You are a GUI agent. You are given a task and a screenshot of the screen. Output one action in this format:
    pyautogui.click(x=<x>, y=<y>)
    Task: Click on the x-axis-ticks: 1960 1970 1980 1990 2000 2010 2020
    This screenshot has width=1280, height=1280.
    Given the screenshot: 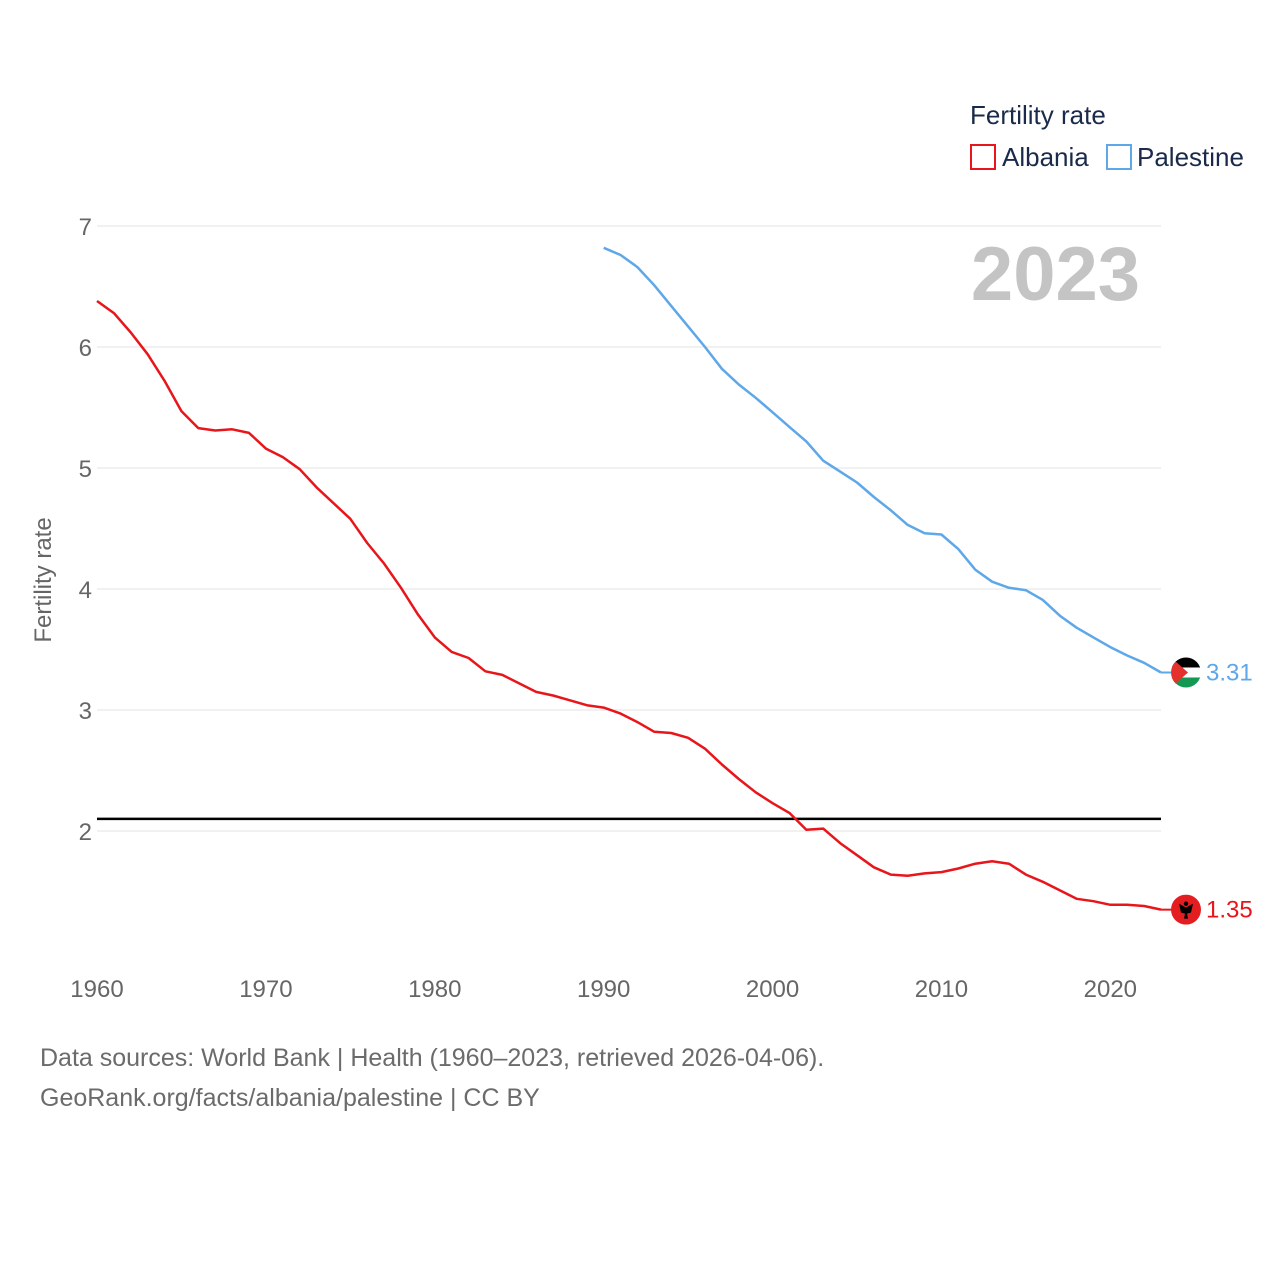 What is the action you would take?
    pyautogui.click(x=603, y=989)
    